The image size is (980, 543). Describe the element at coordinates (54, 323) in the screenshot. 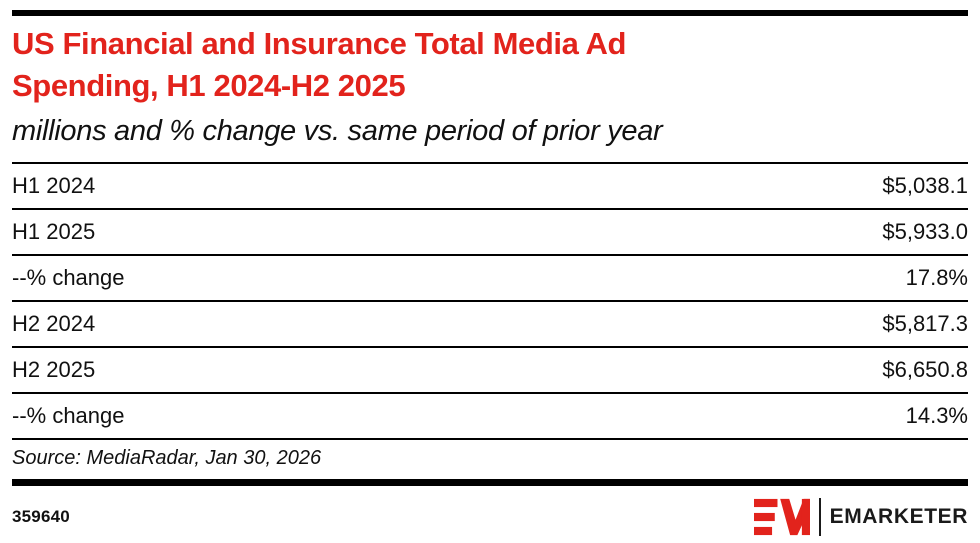

I see `row-label: H2 2024` at that location.